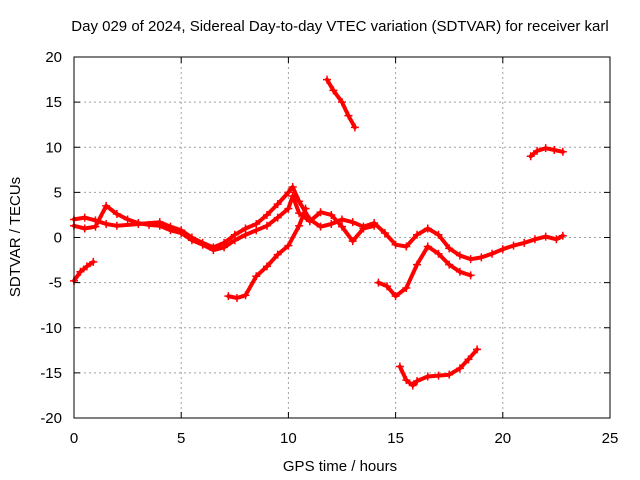 The width and height of the screenshot is (640, 480). What do you see at coordinates (424, 271) in the screenshot?
I see `series-trace-f` at bounding box center [424, 271].